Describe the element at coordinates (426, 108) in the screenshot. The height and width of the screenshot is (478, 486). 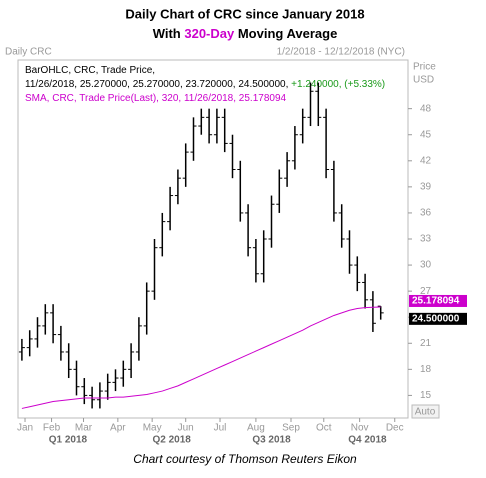
I see `y-tick-label: 48` at that location.